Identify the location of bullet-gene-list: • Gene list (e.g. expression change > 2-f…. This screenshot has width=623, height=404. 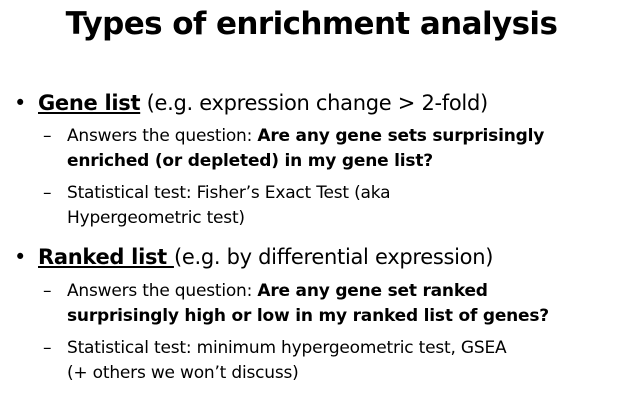
(314, 103).